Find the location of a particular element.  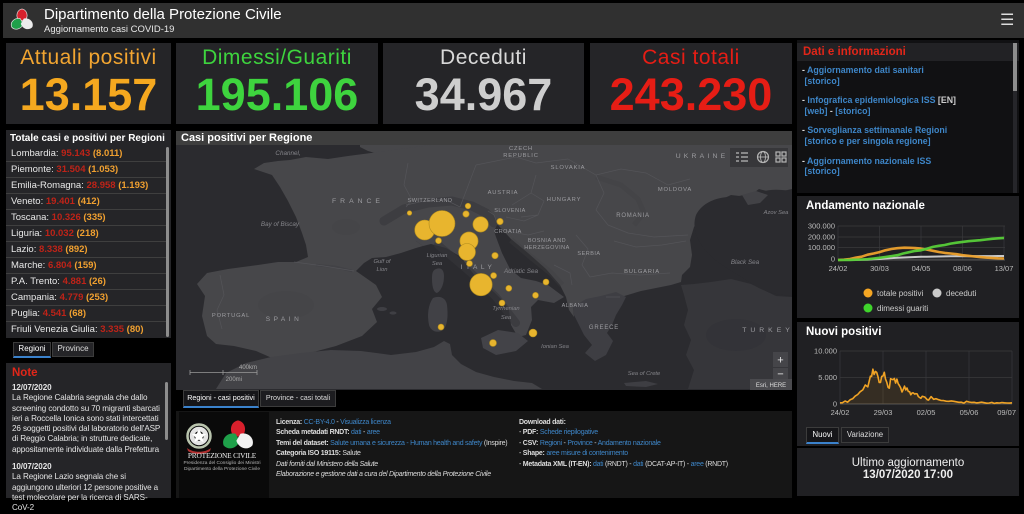

svg-text: PORTUGAL is located at coordinates (231, 316).